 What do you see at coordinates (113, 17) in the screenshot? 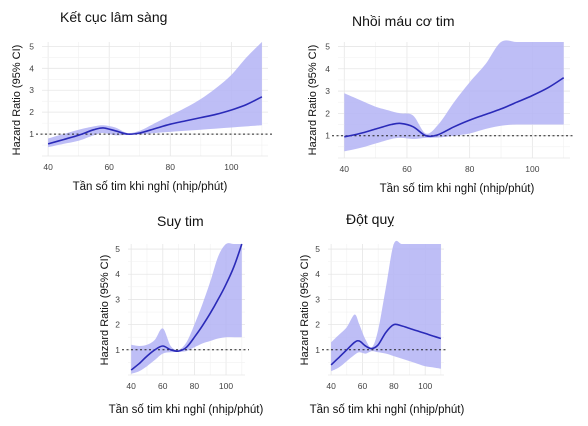
I see `panel-title: Kết cục lâm sàng` at bounding box center [113, 17].